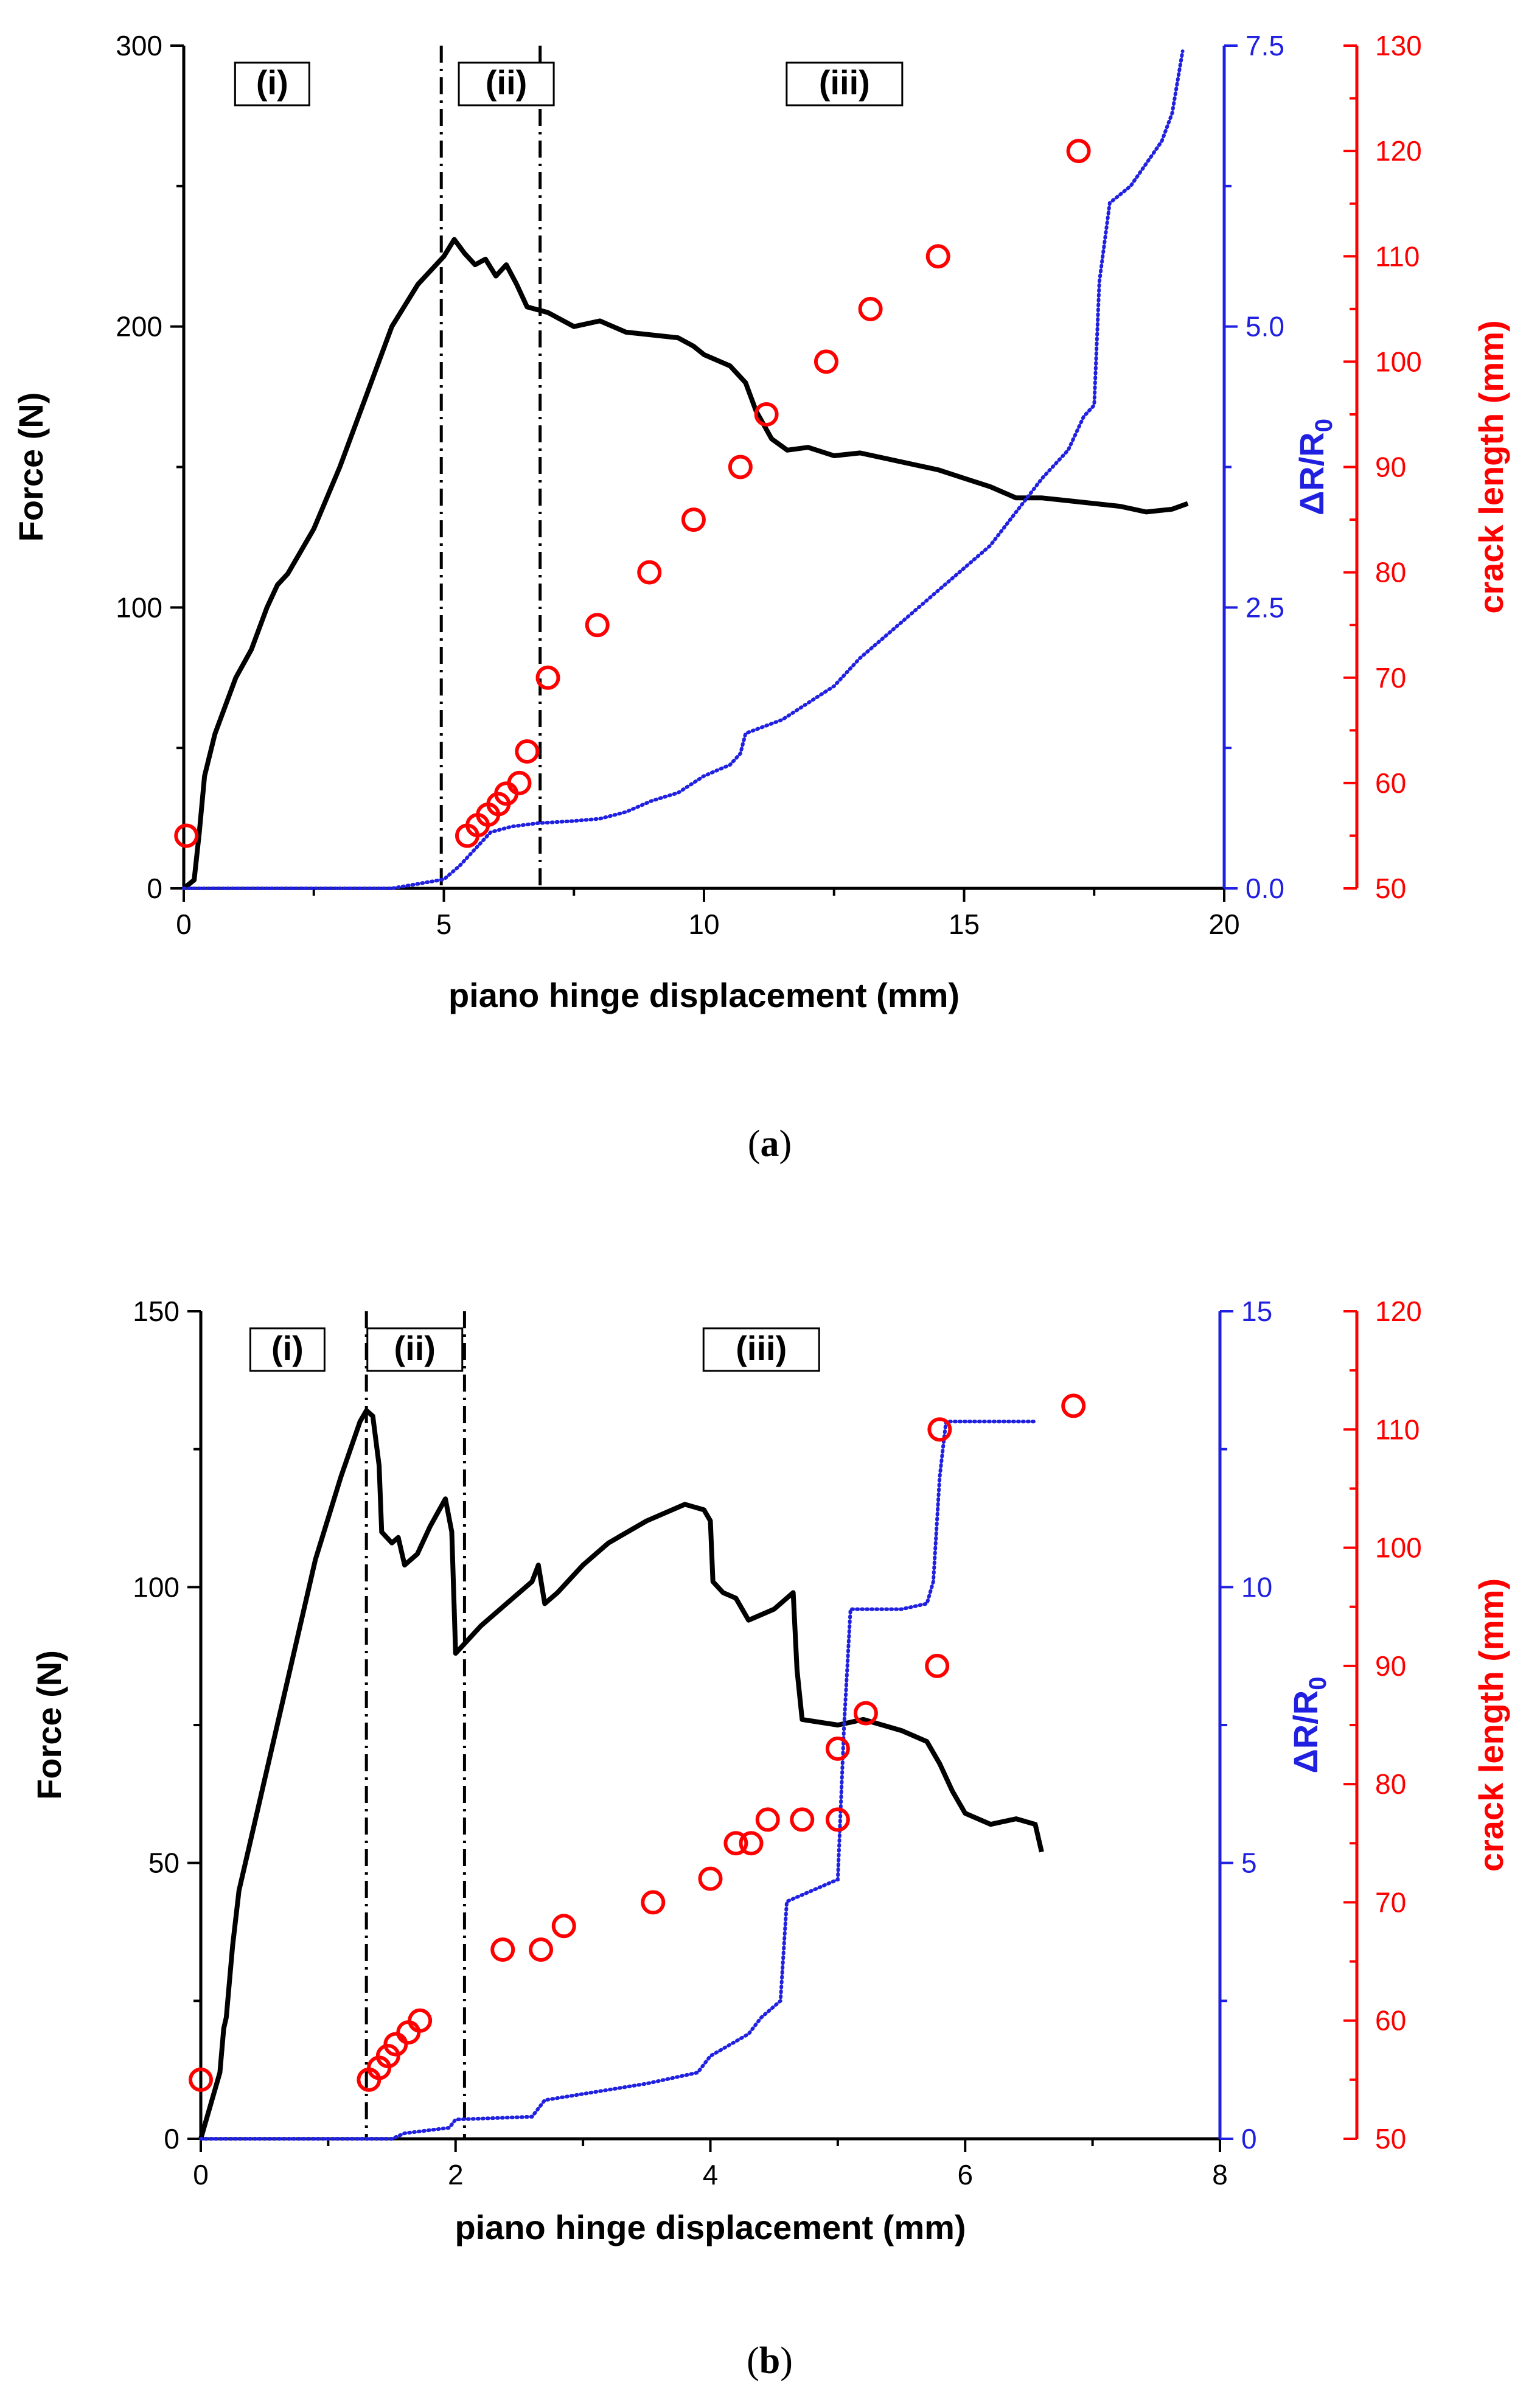 Image resolution: width=1540 pixels, height=2398 pixels. What do you see at coordinates (1249, 2139) in the screenshot?
I see `y2-tick-label: 0` at bounding box center [1249, 2139].